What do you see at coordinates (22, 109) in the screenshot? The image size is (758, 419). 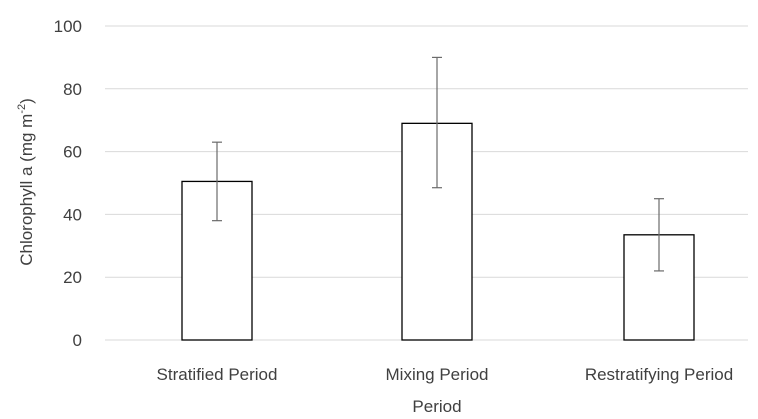 I see `y-axis-title-superscript: -2` at bounding box center [22, 109].